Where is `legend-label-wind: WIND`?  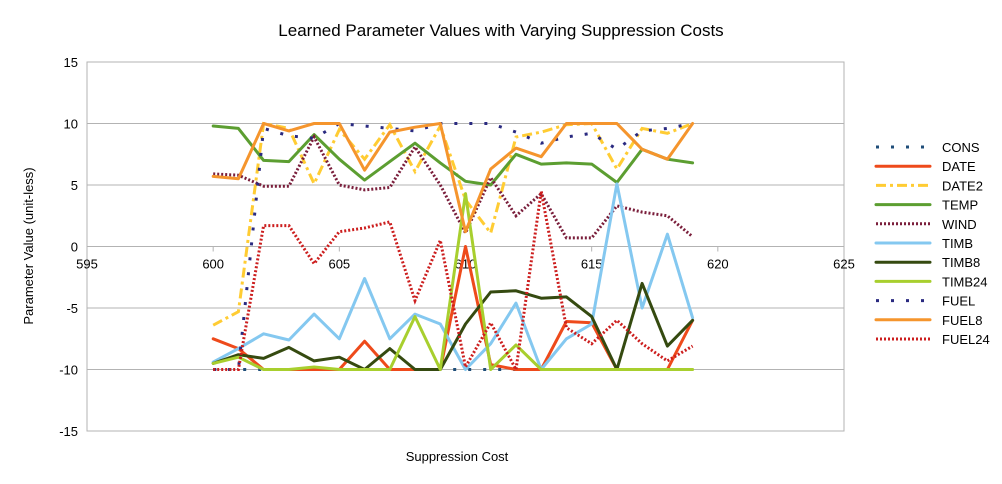
legend-label-wind: WIND is located at coordinates (959, 224).